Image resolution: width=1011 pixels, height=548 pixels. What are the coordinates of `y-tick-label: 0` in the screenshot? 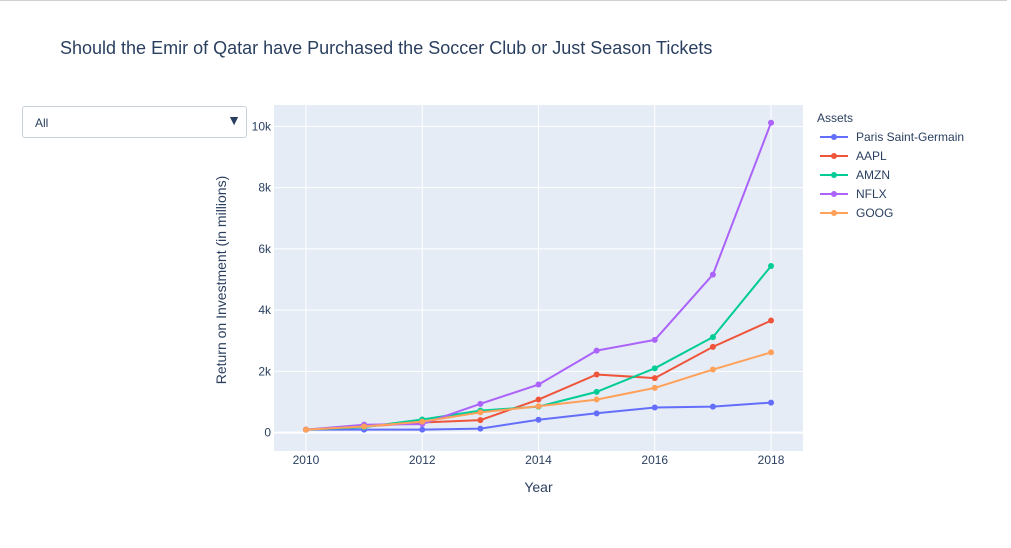 It's located at (267, 433).